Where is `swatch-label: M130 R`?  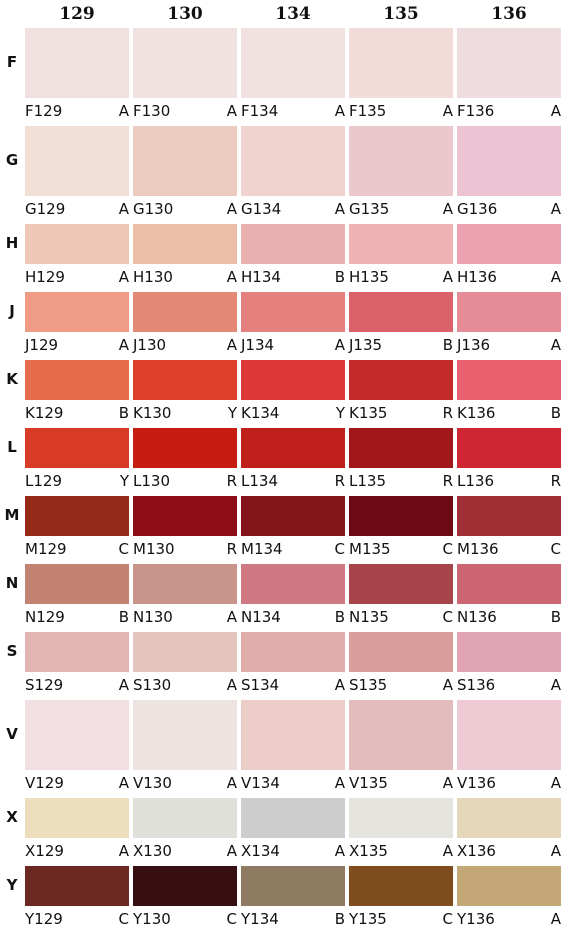
swatch-label: M130 R is located at coordinates (185, 549).